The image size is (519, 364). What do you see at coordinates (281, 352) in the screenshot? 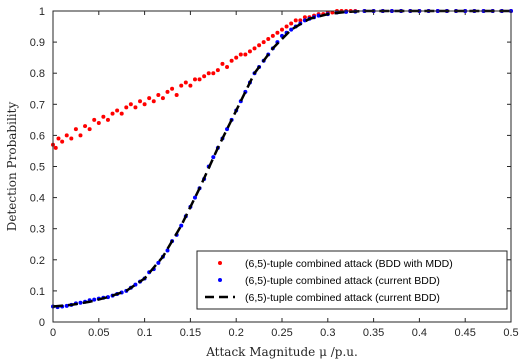
I see `x-axis-label: Attack Magnitude μ /p.u.` at bounding box center [281, 352].